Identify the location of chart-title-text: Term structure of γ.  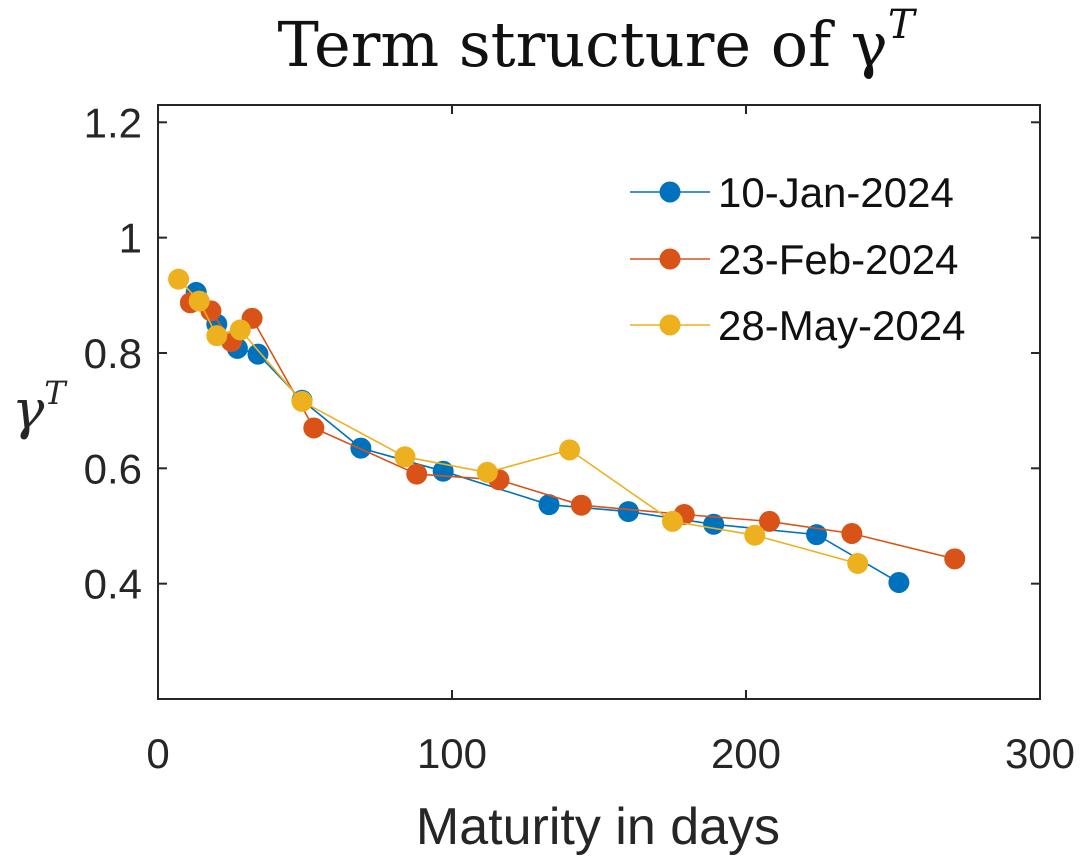
(583, 44).